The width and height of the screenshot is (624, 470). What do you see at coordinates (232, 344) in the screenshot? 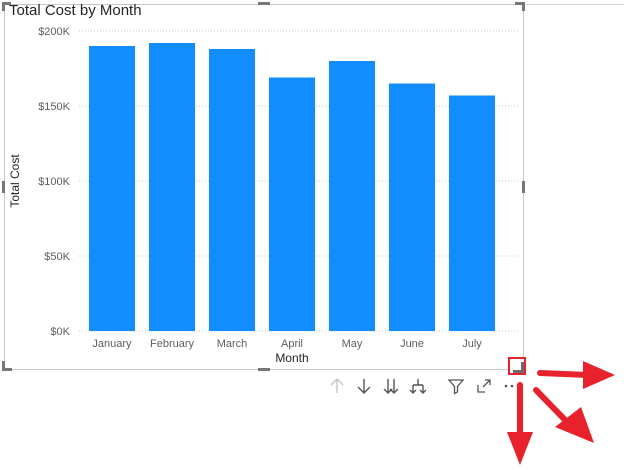
I see `x-tick-label: March` at bounding box center [232, 344].